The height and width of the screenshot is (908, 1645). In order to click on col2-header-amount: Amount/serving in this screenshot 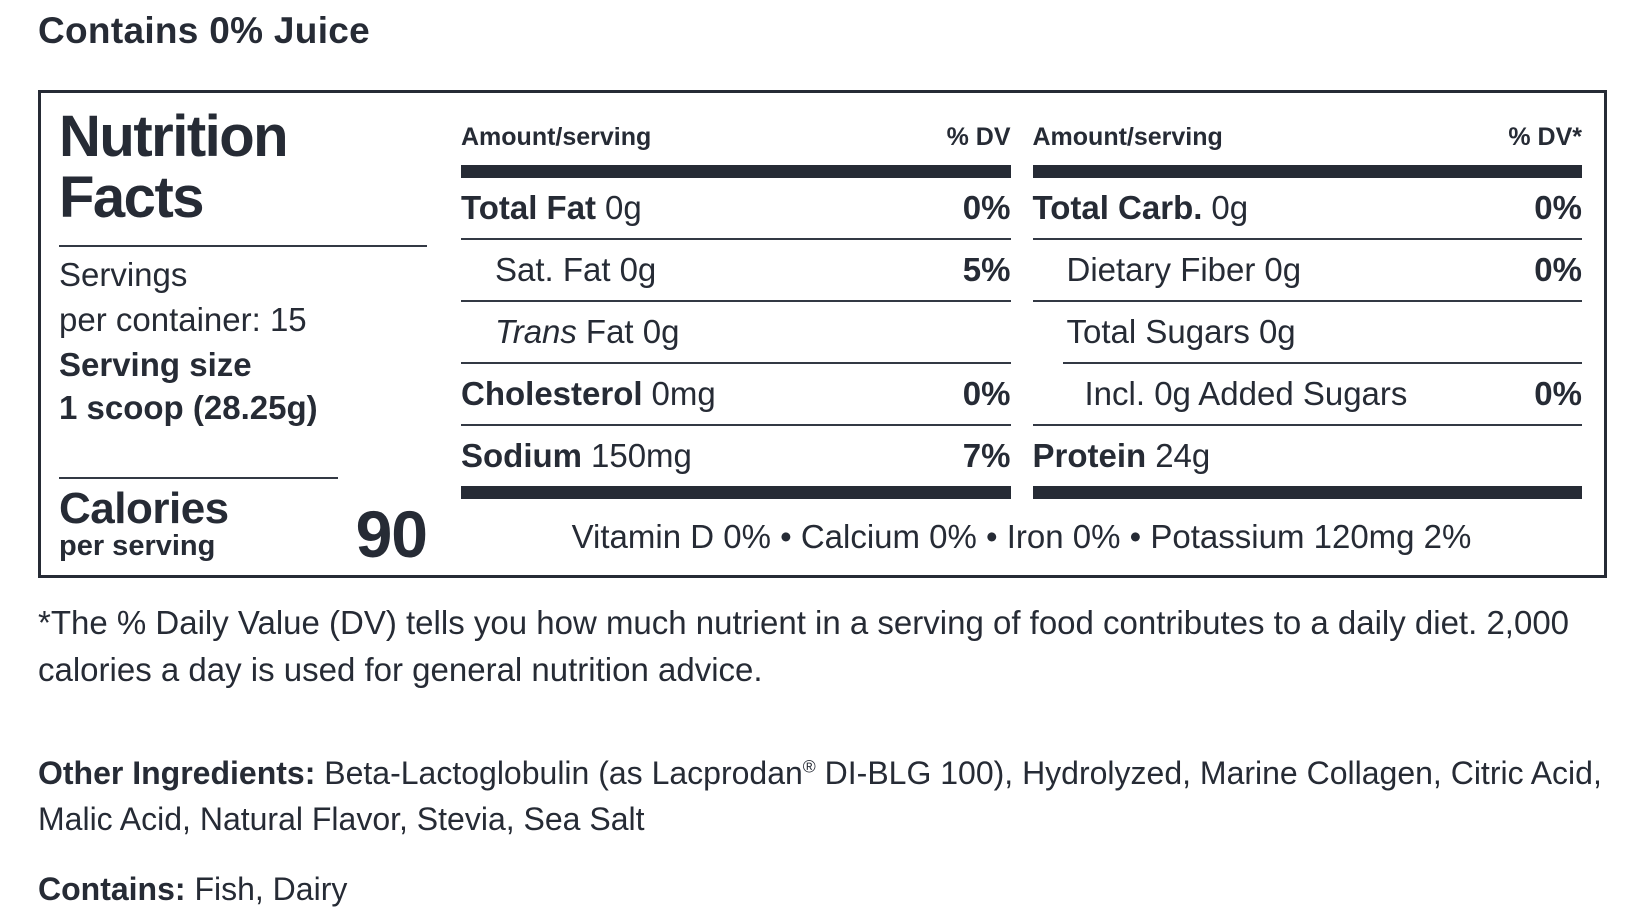, I will do `click(1127, 137)`.